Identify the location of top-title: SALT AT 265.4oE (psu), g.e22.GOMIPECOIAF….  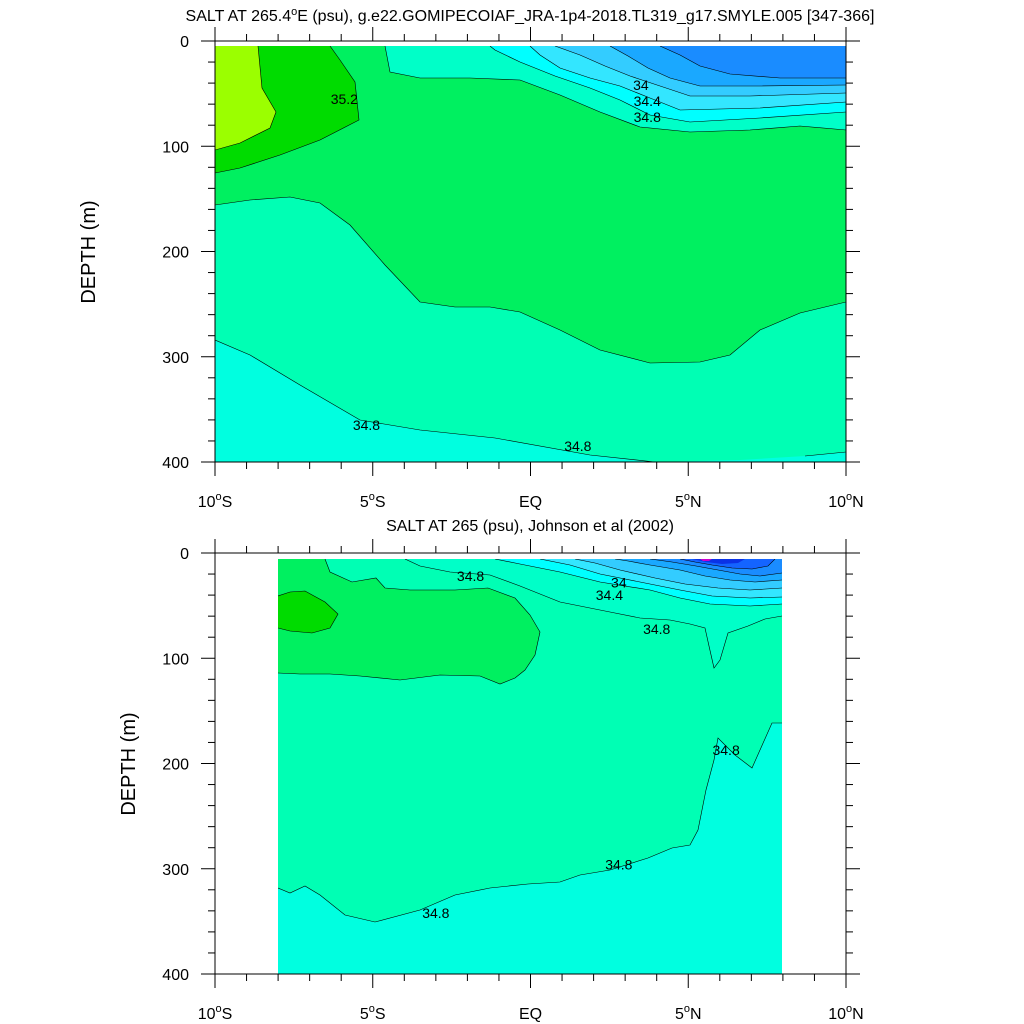
(530, 15).